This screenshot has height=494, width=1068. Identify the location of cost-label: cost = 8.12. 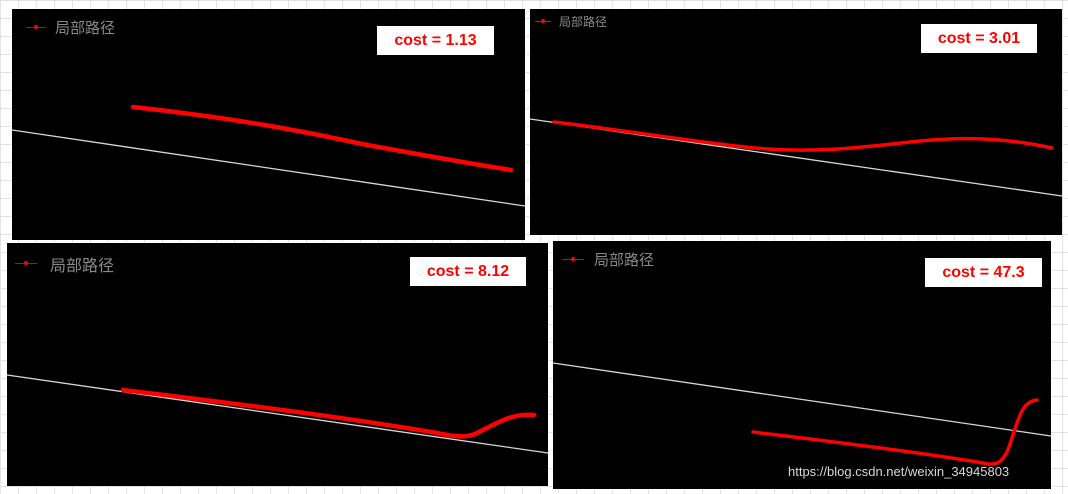
(468, 271).